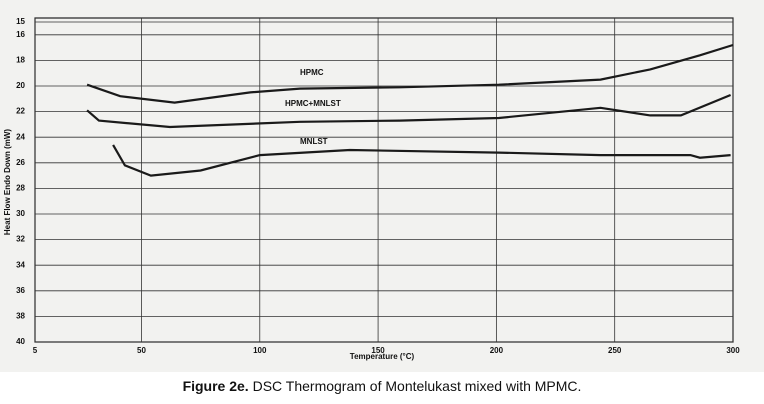 The height and width of the screenshot is (404, 764). What do you see at coordinates (216, 386) in the screenshot?
I see `caption-label: Figure 2e.` at bounding box center [216, 386].